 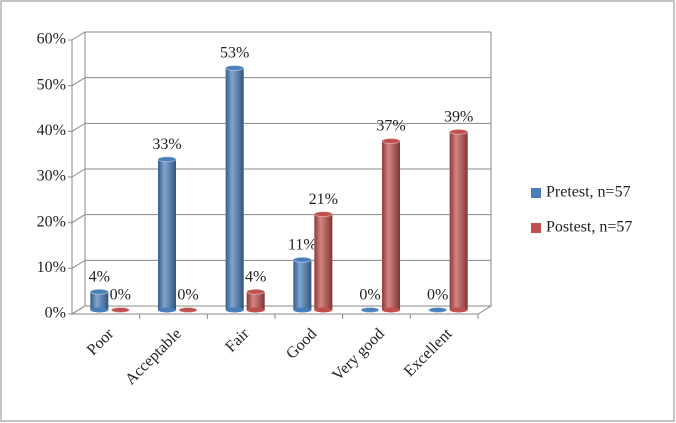 I want to click on y-tick-label: 50%, so click(x=51, y=84).